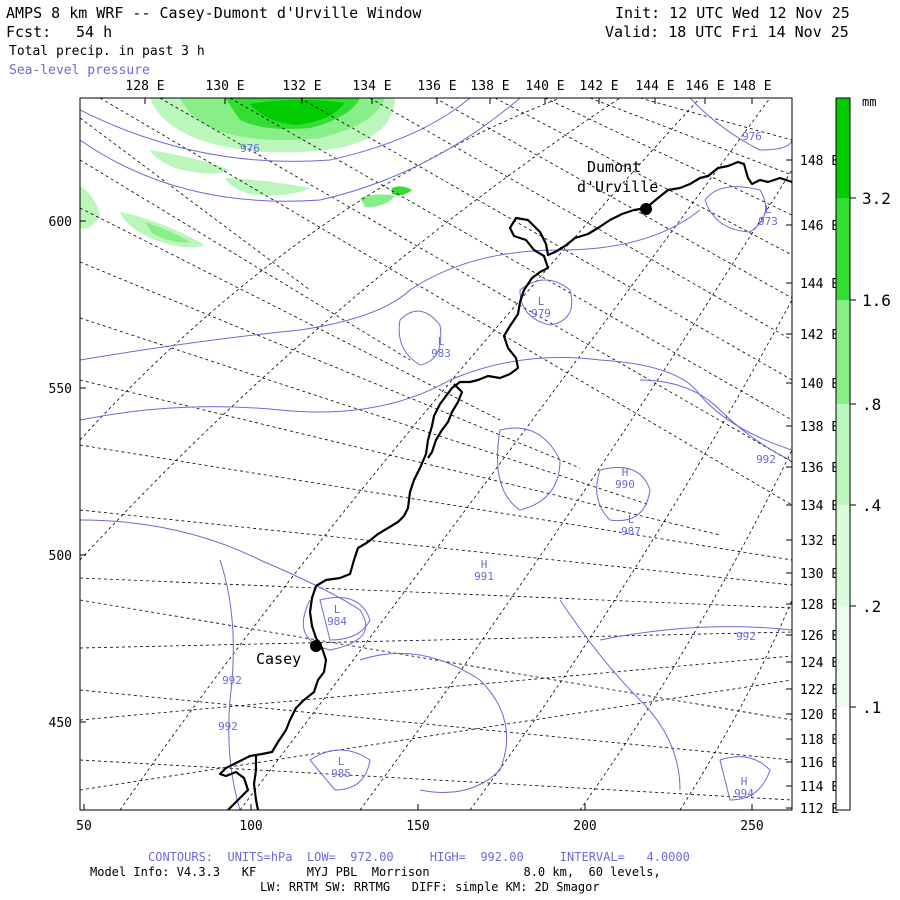  I want to click on pressure-value-label: 985, so click(341, 773).